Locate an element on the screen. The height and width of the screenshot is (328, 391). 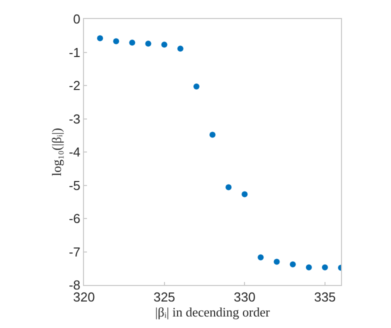
y-tick-label: -4 is located at coordinates (74, 152).